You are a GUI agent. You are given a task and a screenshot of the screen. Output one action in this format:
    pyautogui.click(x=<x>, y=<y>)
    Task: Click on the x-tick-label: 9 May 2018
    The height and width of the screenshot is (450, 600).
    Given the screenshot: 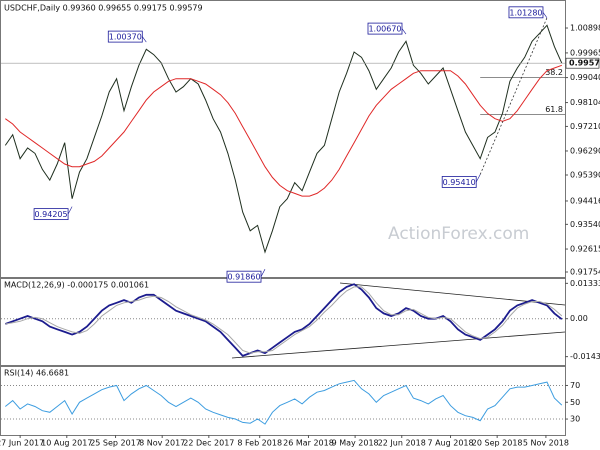 What is the action you would take?
    pyautogui.click(x=355, y=443)
    